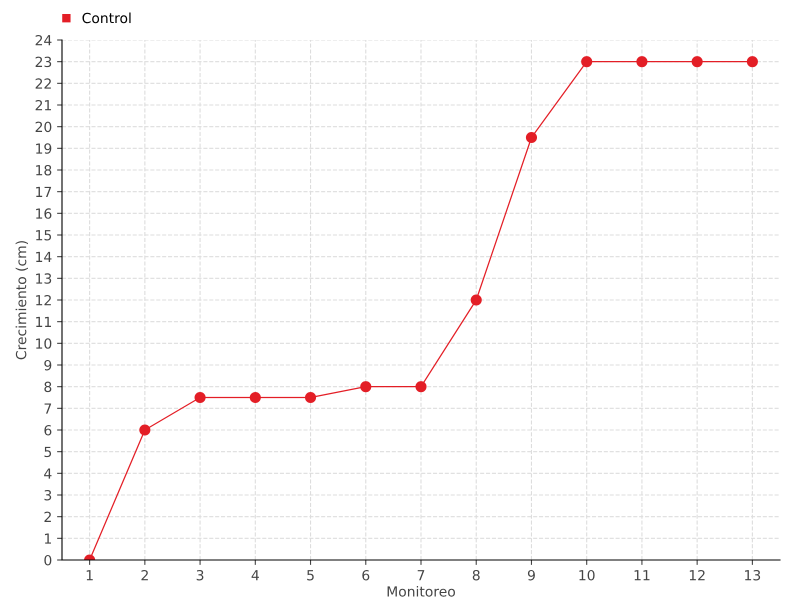 The image size is (800, 600). What do you see at coordinates (47, 517) in the screenshot?
I see `y-tick-label: 2` at bounding box center [47, 517].